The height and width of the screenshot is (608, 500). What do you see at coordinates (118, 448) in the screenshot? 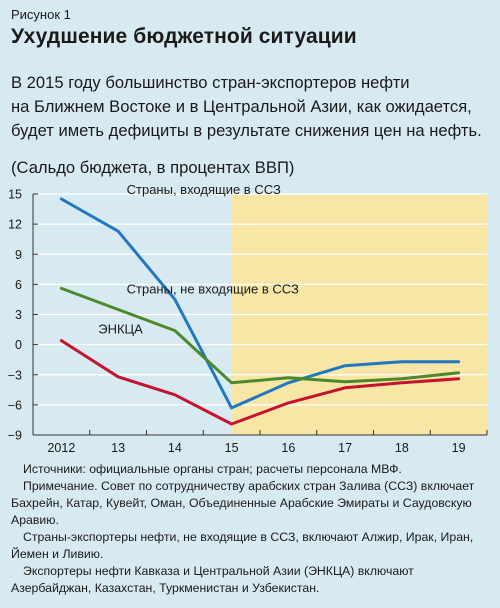
I see `x-tick-label: 13` at bounding box center [118, 448].